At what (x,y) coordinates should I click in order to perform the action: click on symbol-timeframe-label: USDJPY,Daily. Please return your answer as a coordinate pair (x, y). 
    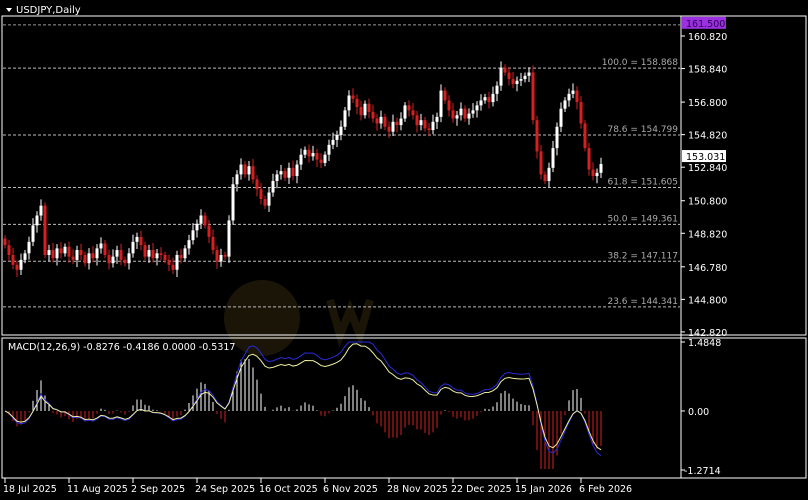
    Looking at the image, I should click on (48, 10).